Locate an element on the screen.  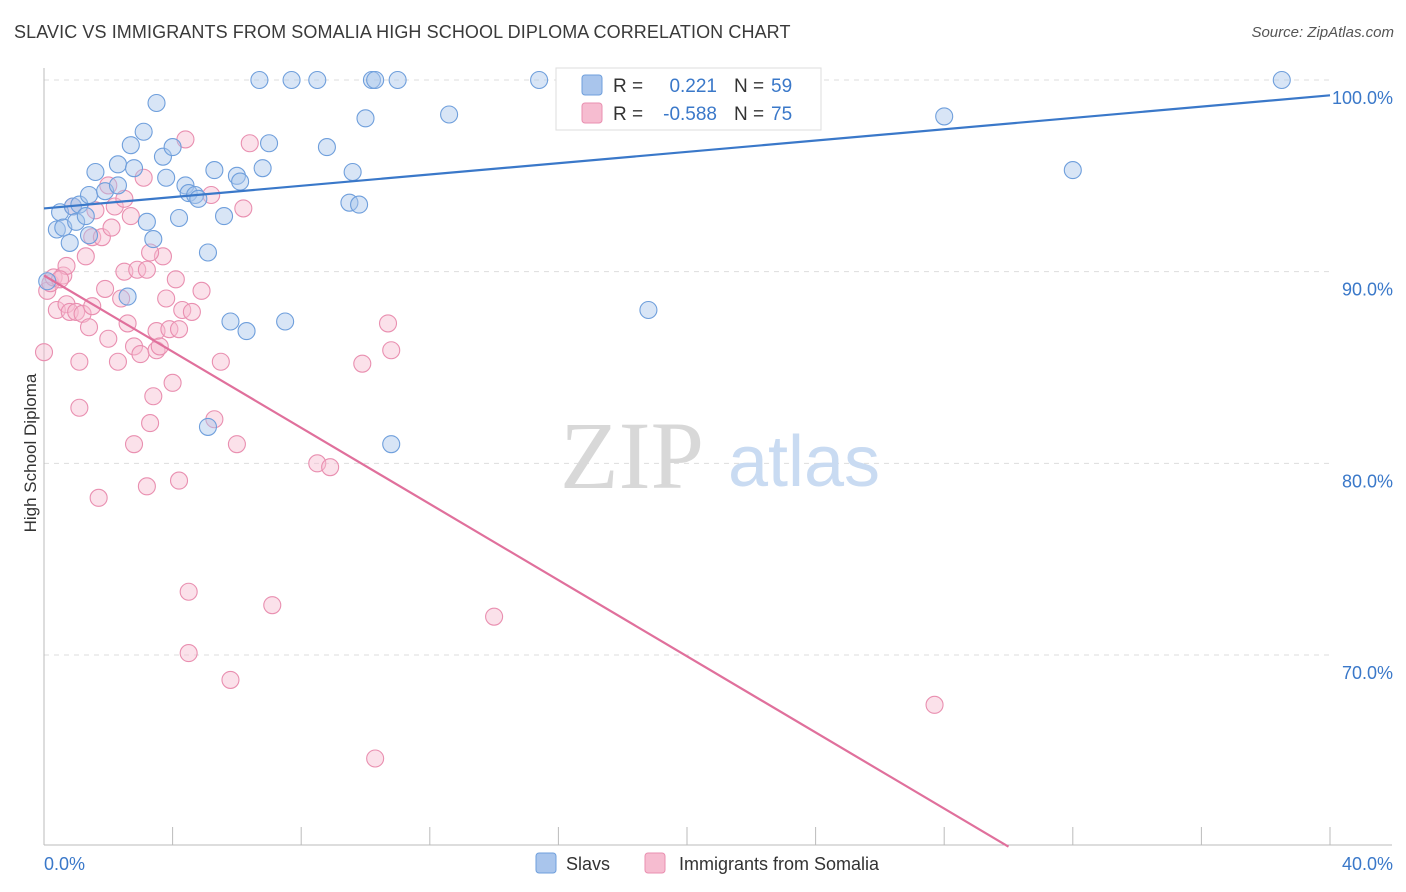
trend-line-slavs is located at coordinates (687, 152).